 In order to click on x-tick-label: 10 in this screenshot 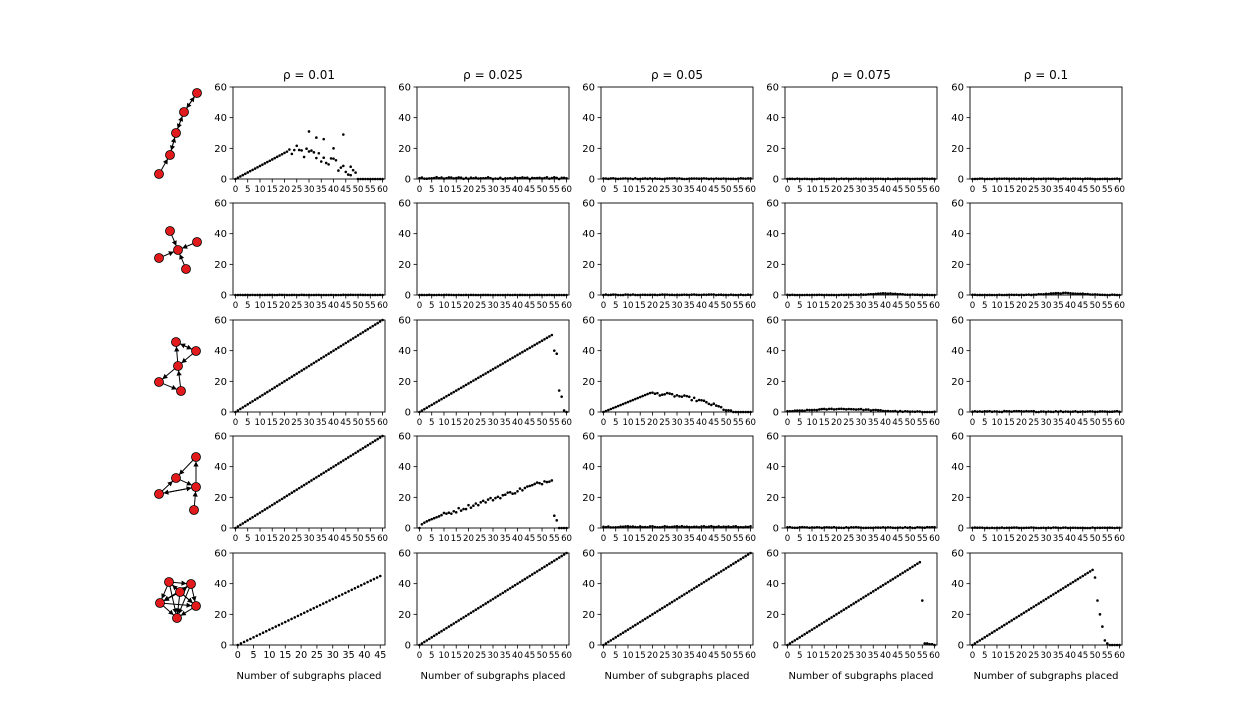, I will do `click(627, 190)`.